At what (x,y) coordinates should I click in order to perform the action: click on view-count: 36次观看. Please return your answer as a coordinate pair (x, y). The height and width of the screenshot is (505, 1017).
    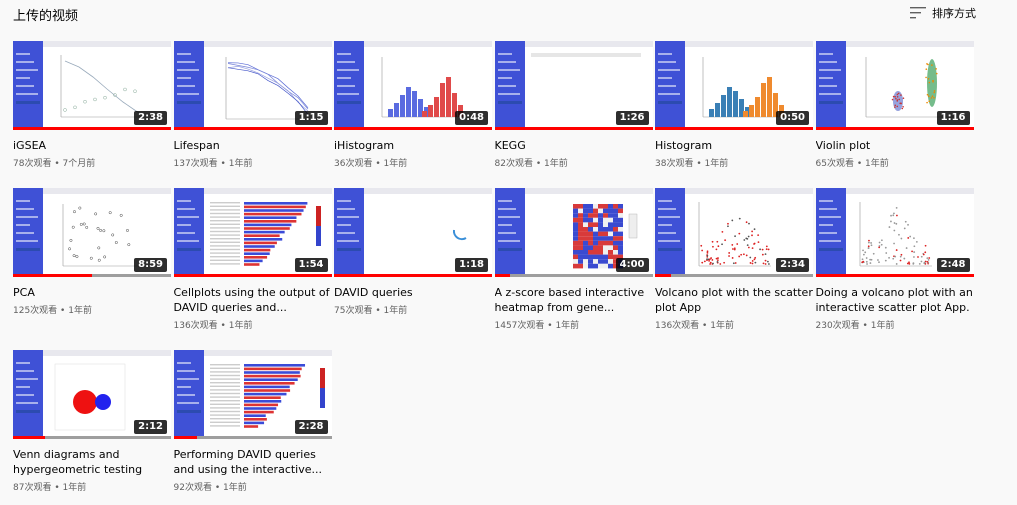
    Looking at the image, I should click on (353, 164).